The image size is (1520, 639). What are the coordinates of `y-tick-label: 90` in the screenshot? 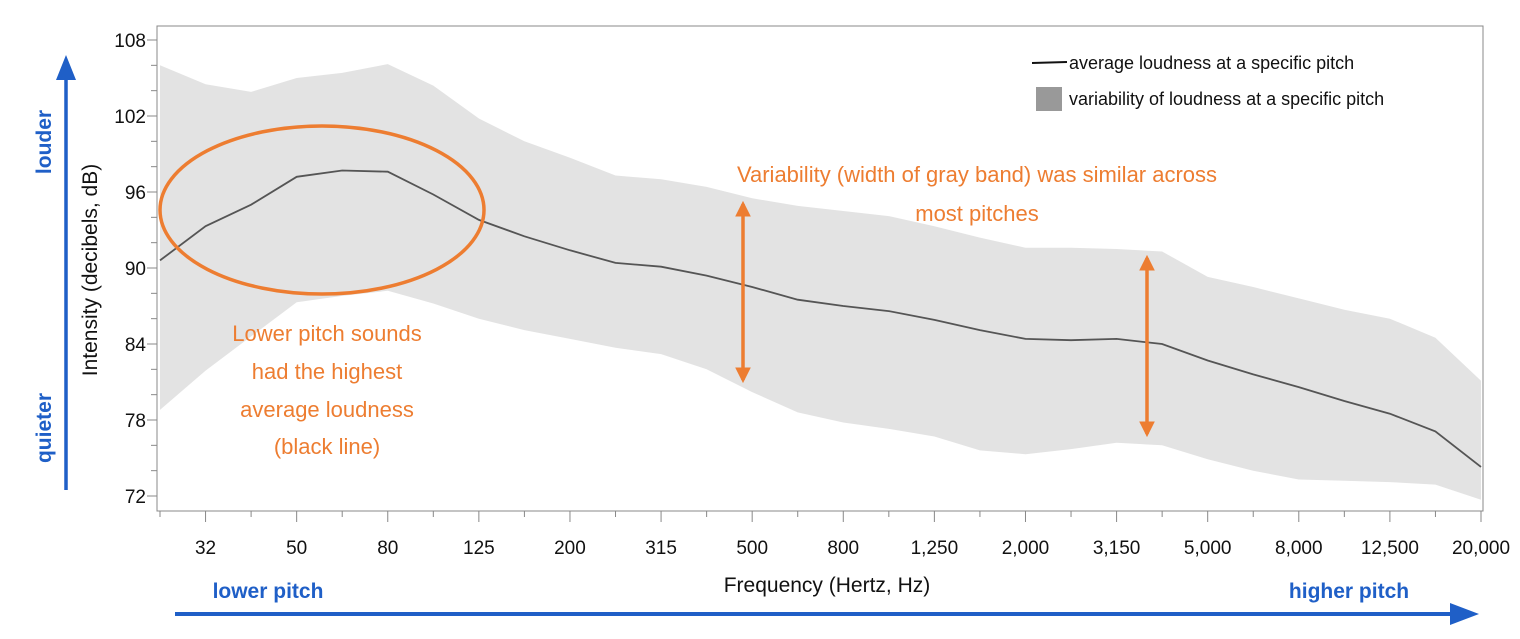 It's located at (135, 269).